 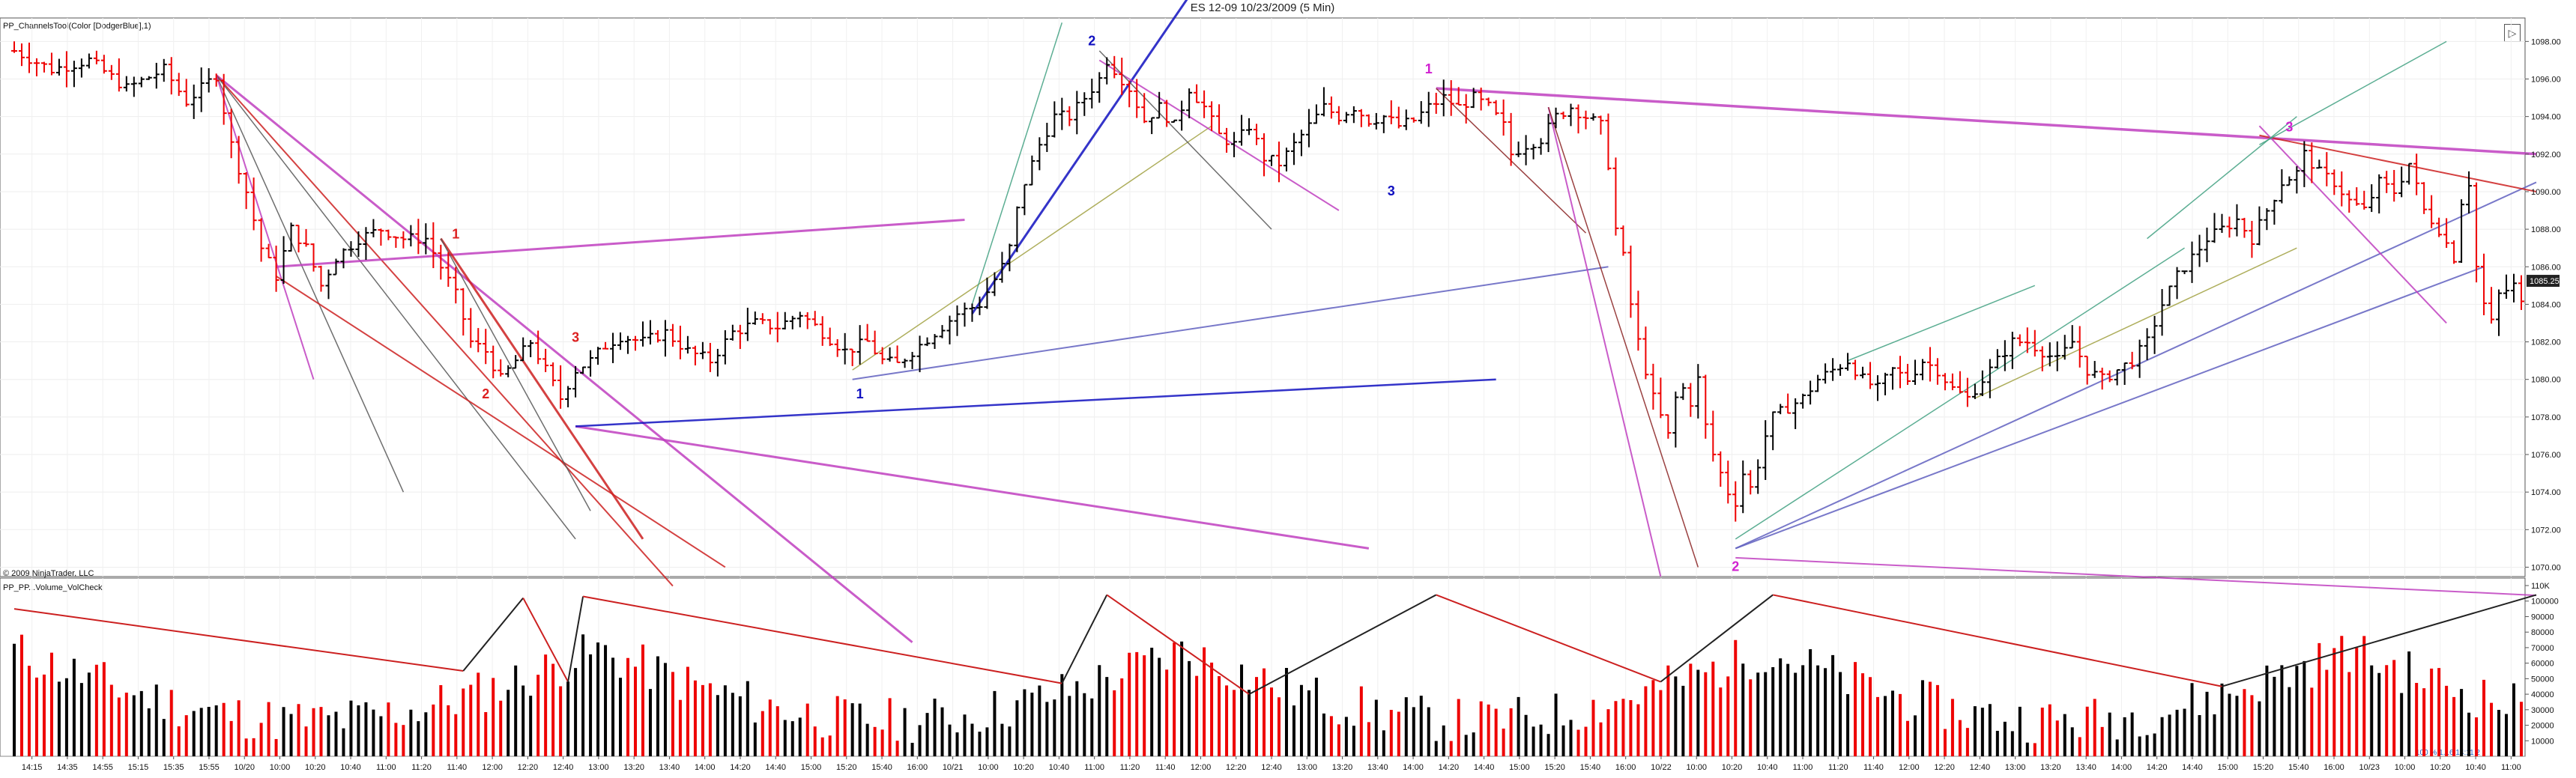 What do you see at coordinates (1165, 767) in the screenshot?
I see `time-tick-label: 11:40` at bounding box center [1165, 767].